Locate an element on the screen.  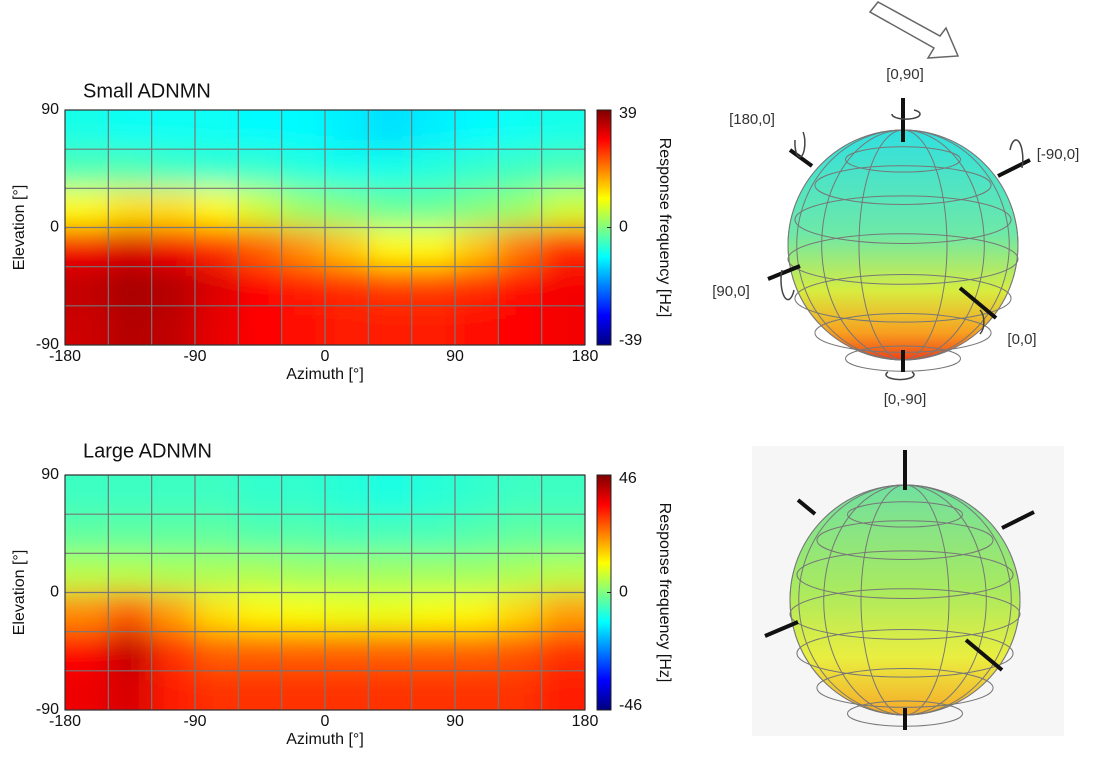
sphere-bottom is located at coordinates (908, 591).